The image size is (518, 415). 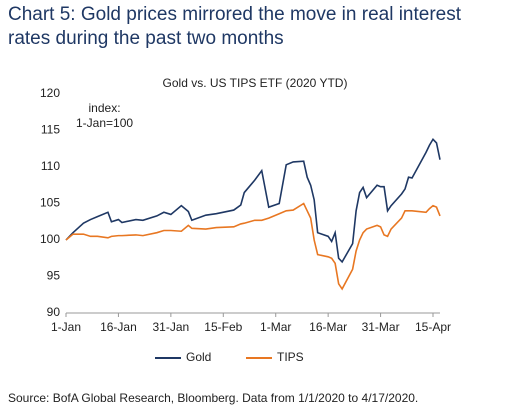 What do you see at coordinates (50, 166) in the screenshot?
I see `y-tick-label: 110` at bounding box center [50, 166].